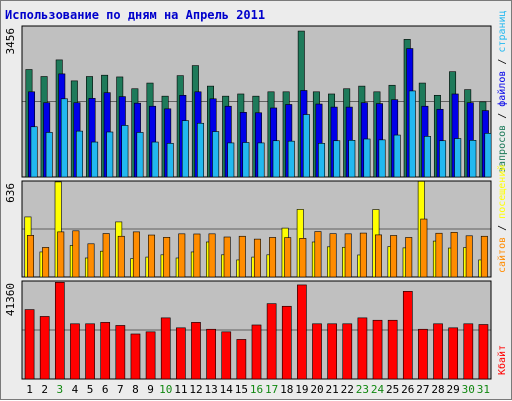  Describe the element at coordinates (422, 389) in the screenshot. I see `x-tick-label: 27` at that location.